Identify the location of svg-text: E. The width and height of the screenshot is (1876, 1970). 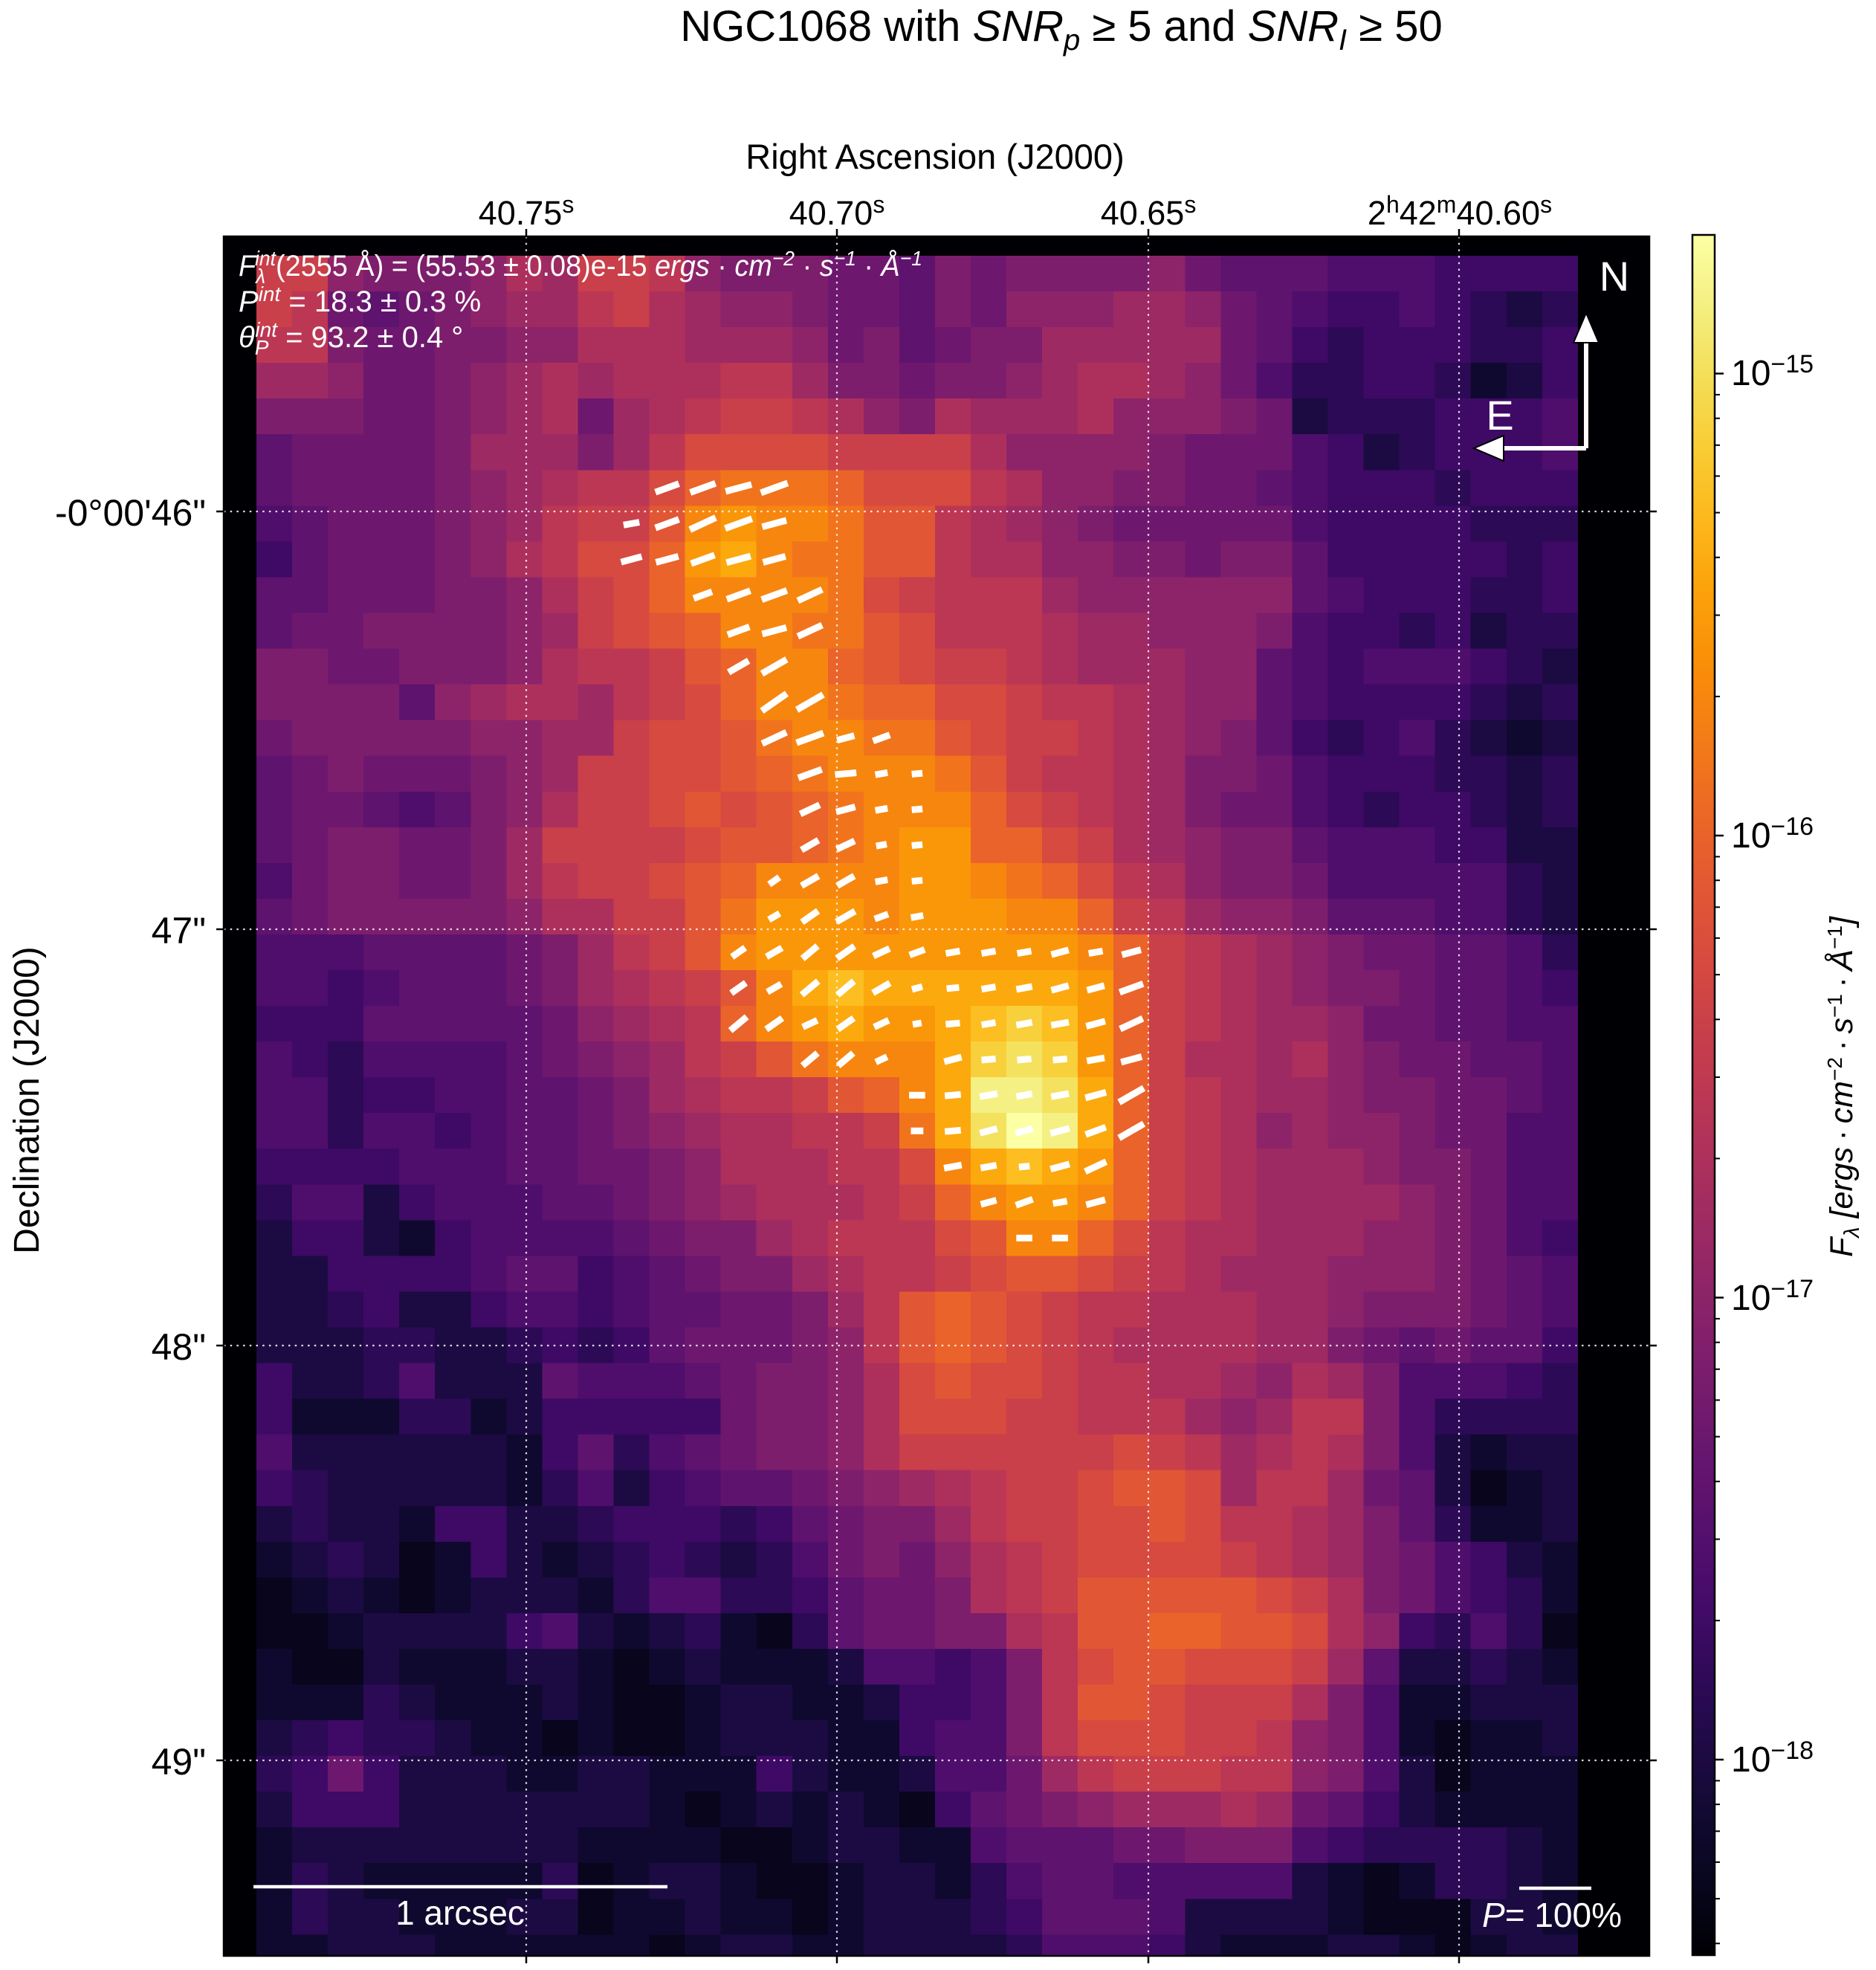
(1499, 415).